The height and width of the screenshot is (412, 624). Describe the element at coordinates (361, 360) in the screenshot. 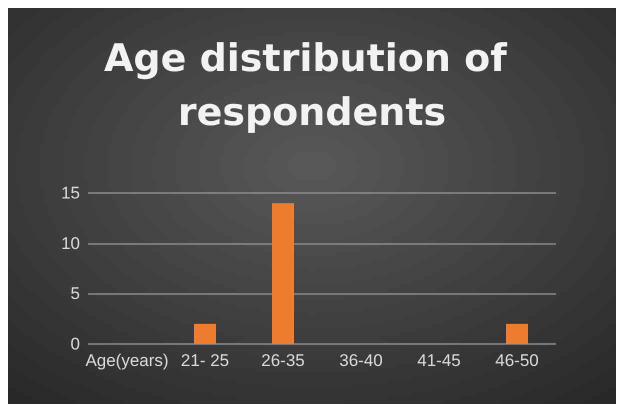

I see `x-tick-label: 36-40` at that location.